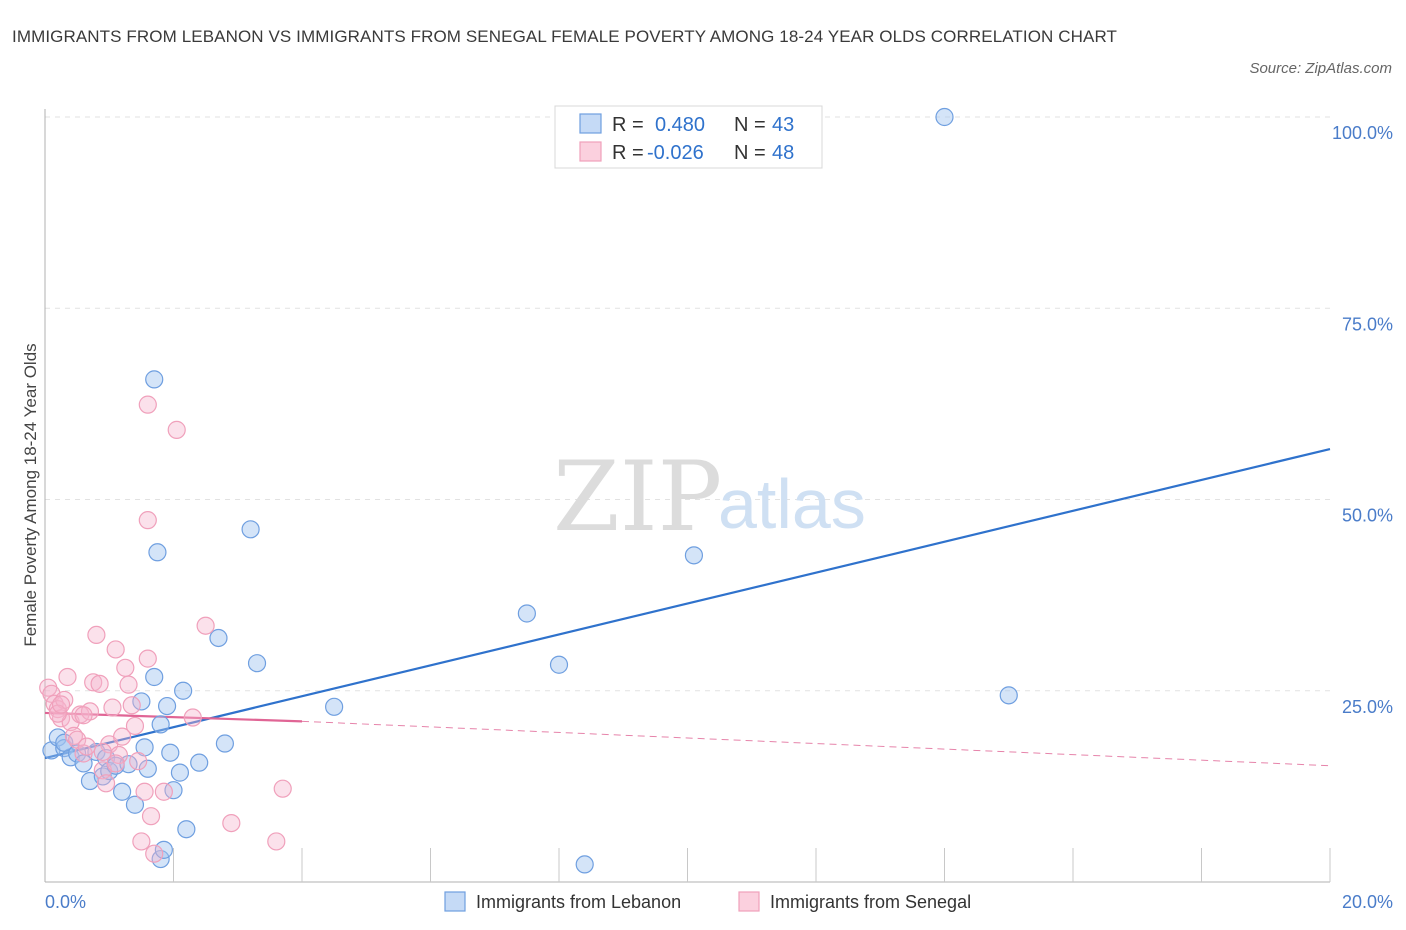  I want to click on legend-bottom-swatch-lebanon, so click(455, 901).